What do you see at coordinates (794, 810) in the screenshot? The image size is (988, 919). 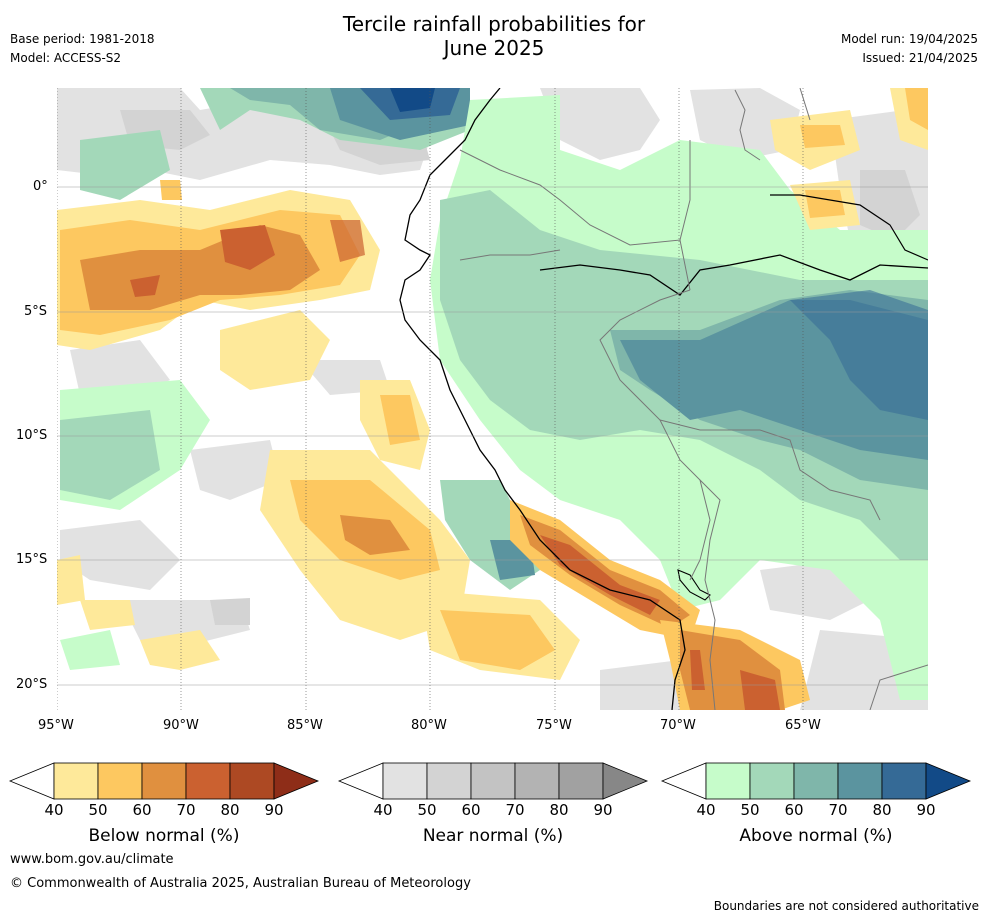 I see `tick-above-60: 60` at bounding box center [794, 810].